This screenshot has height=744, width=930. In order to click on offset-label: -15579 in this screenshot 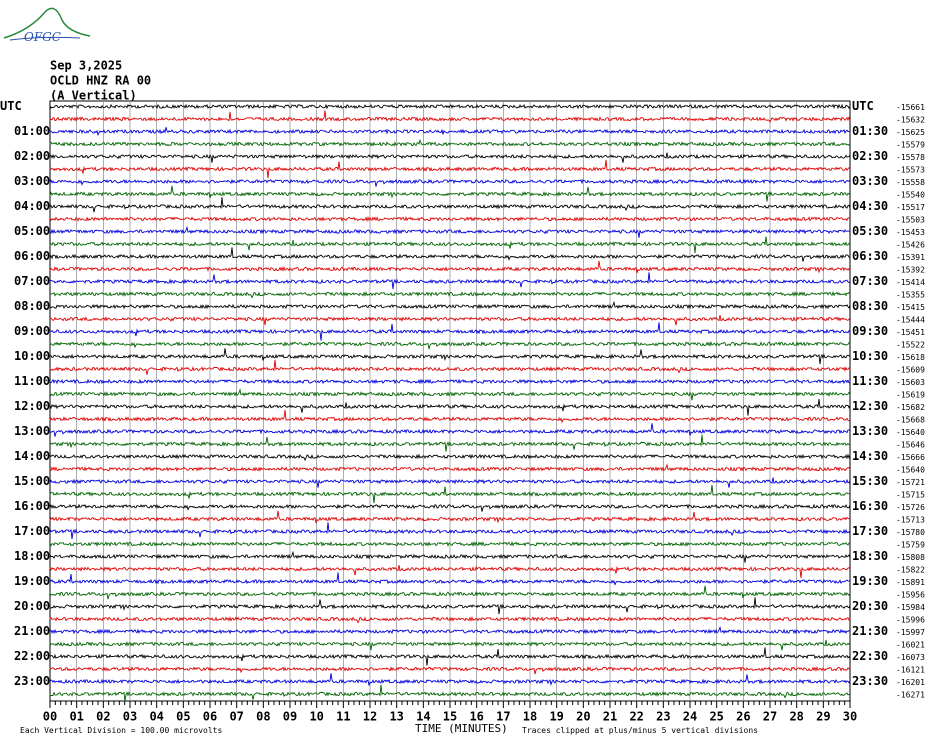, I will do `click(910, 145)`.